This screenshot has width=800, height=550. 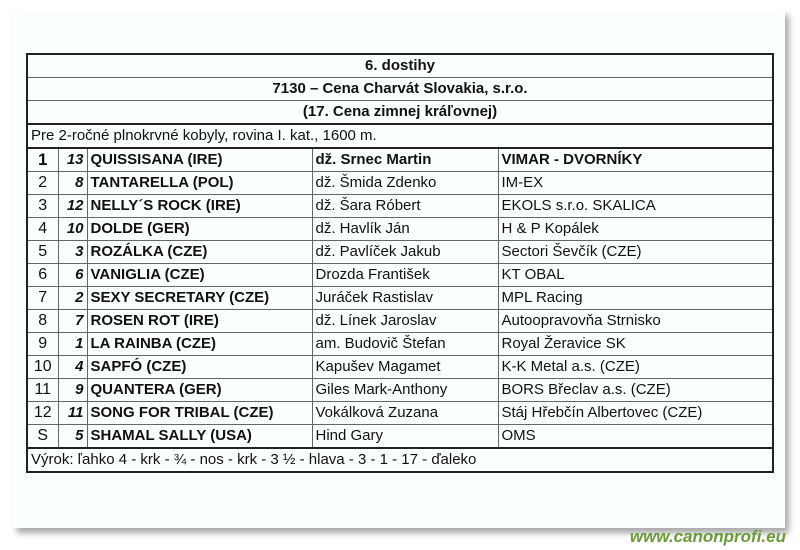 I want to click on table-row: 2 8 TANTARELLA (POL) dž. Šmida Zdenko IM-EX, so click(x=400, y=183).